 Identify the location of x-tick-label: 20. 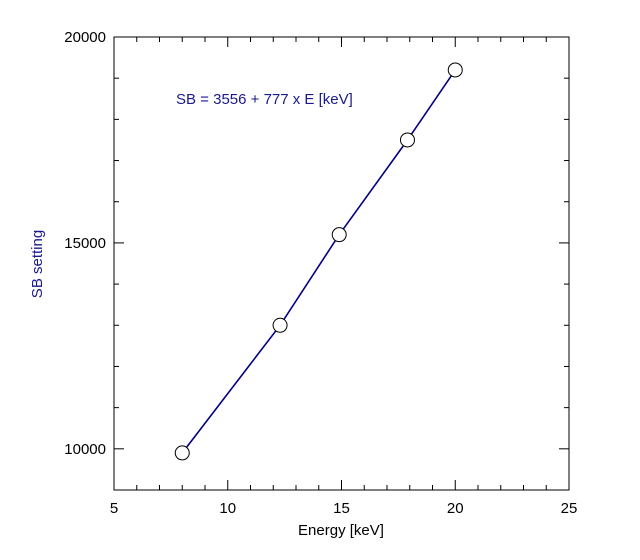
(455, 508).